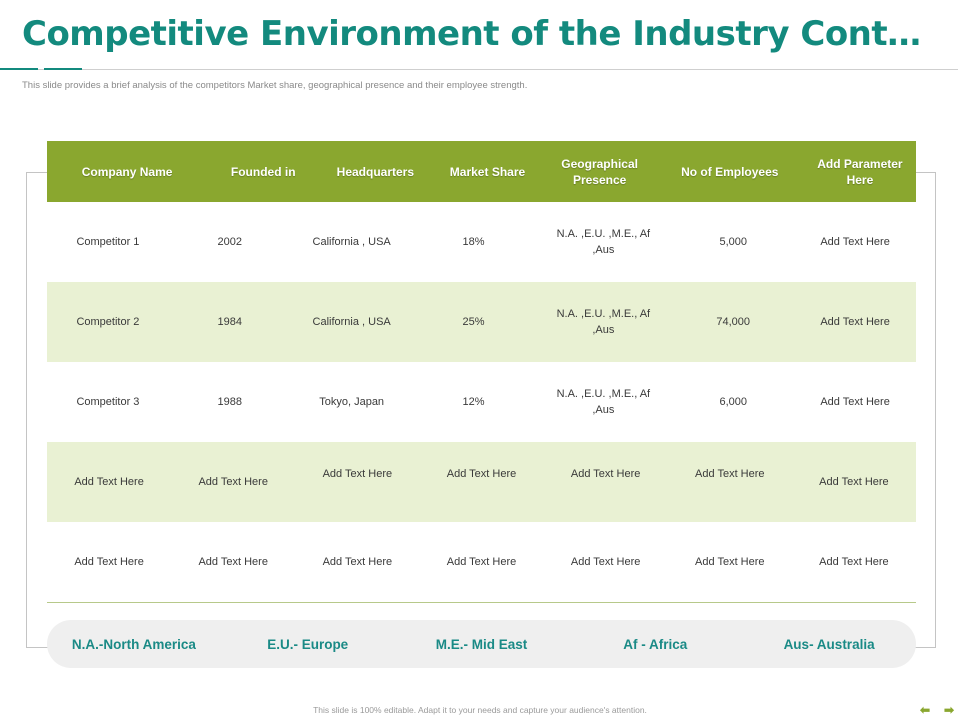 Image resolution: width=960 pixels, height=720 pixels. I want to click on table-cell: 5,000, so click(733, 242).